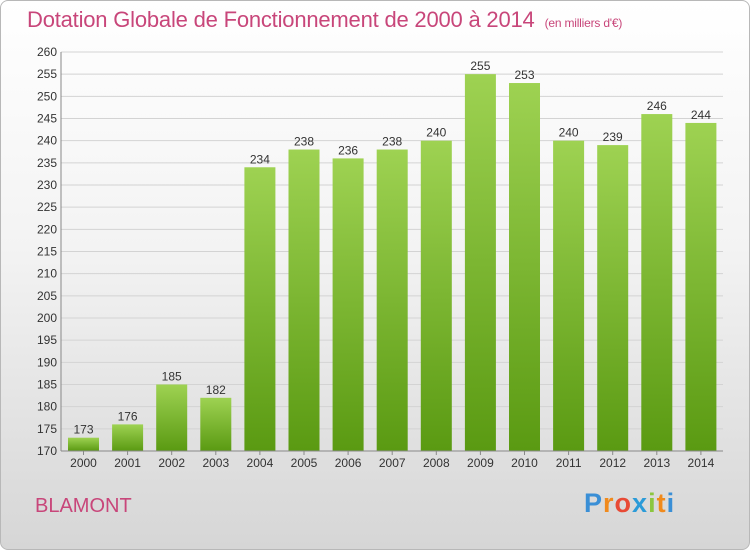  Describe the element at coordinates (47, 429) in the screenshot. I see `y-tick-label: 175` at that location.